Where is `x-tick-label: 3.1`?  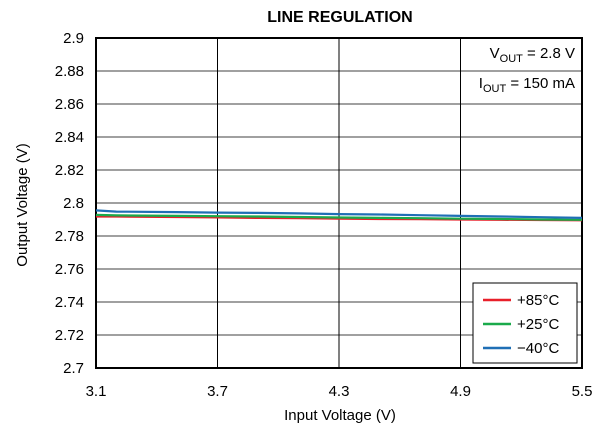
x-tick-label: 3.1 is located at coordinates (96, 391).